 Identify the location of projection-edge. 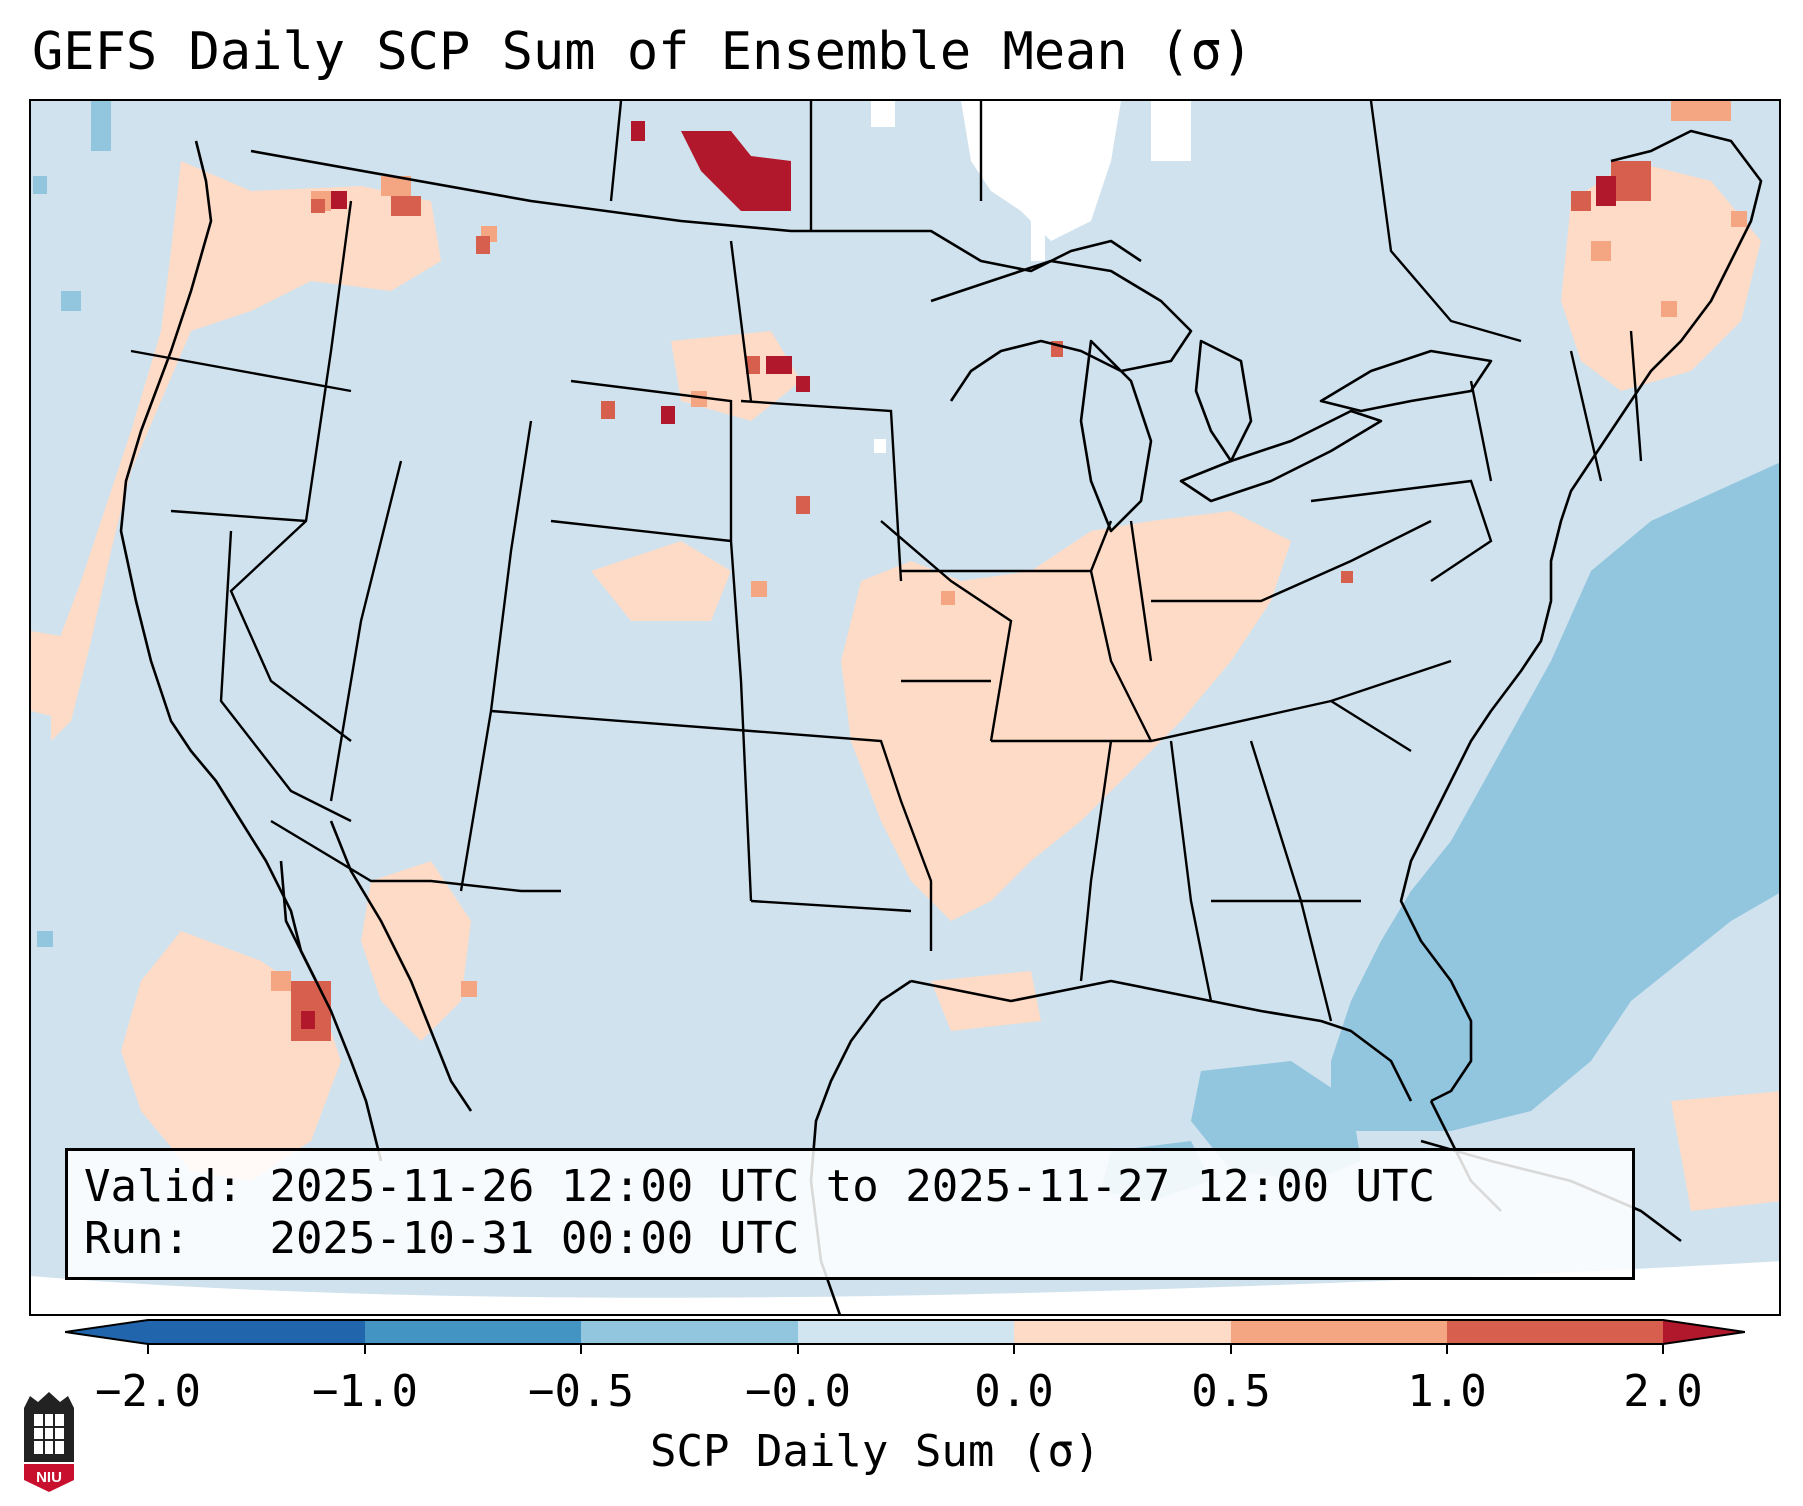
(905, 1287).